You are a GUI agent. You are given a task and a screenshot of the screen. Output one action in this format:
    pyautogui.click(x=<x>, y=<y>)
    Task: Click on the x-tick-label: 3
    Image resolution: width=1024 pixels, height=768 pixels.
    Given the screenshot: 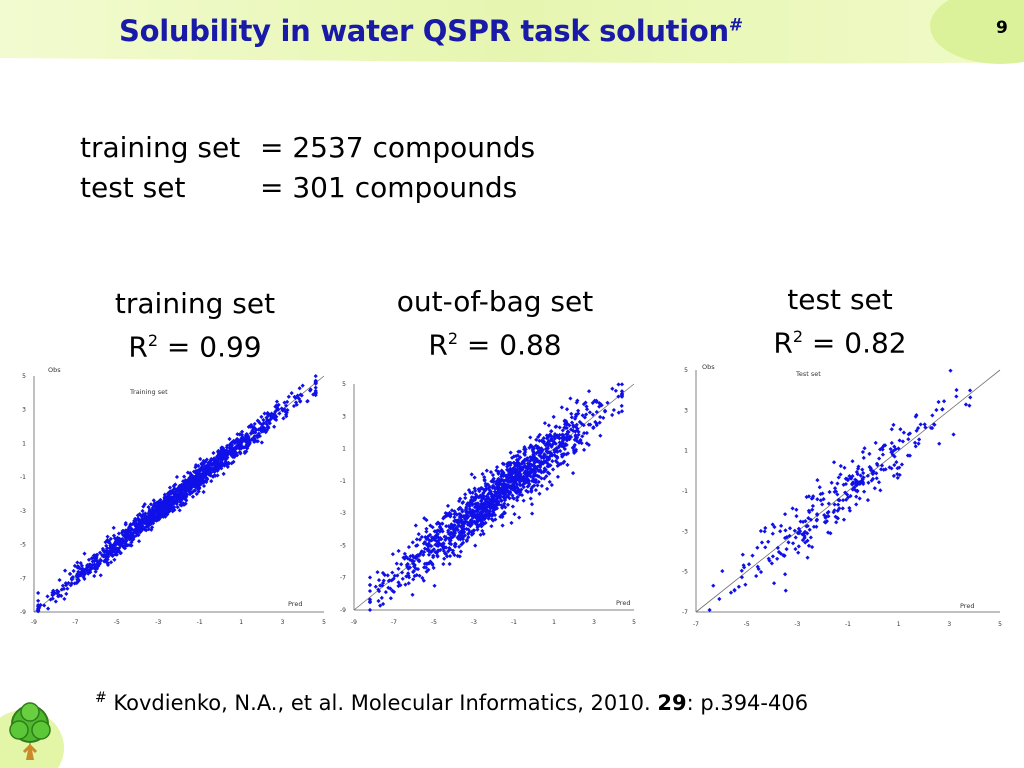 What is the action you would take?
    pyautogui.click(x=949, y=624)
    